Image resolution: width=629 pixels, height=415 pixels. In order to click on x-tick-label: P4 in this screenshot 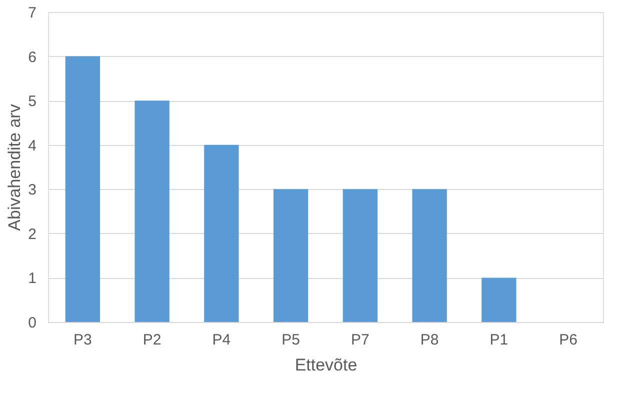, I will do `click(221, 340)`.